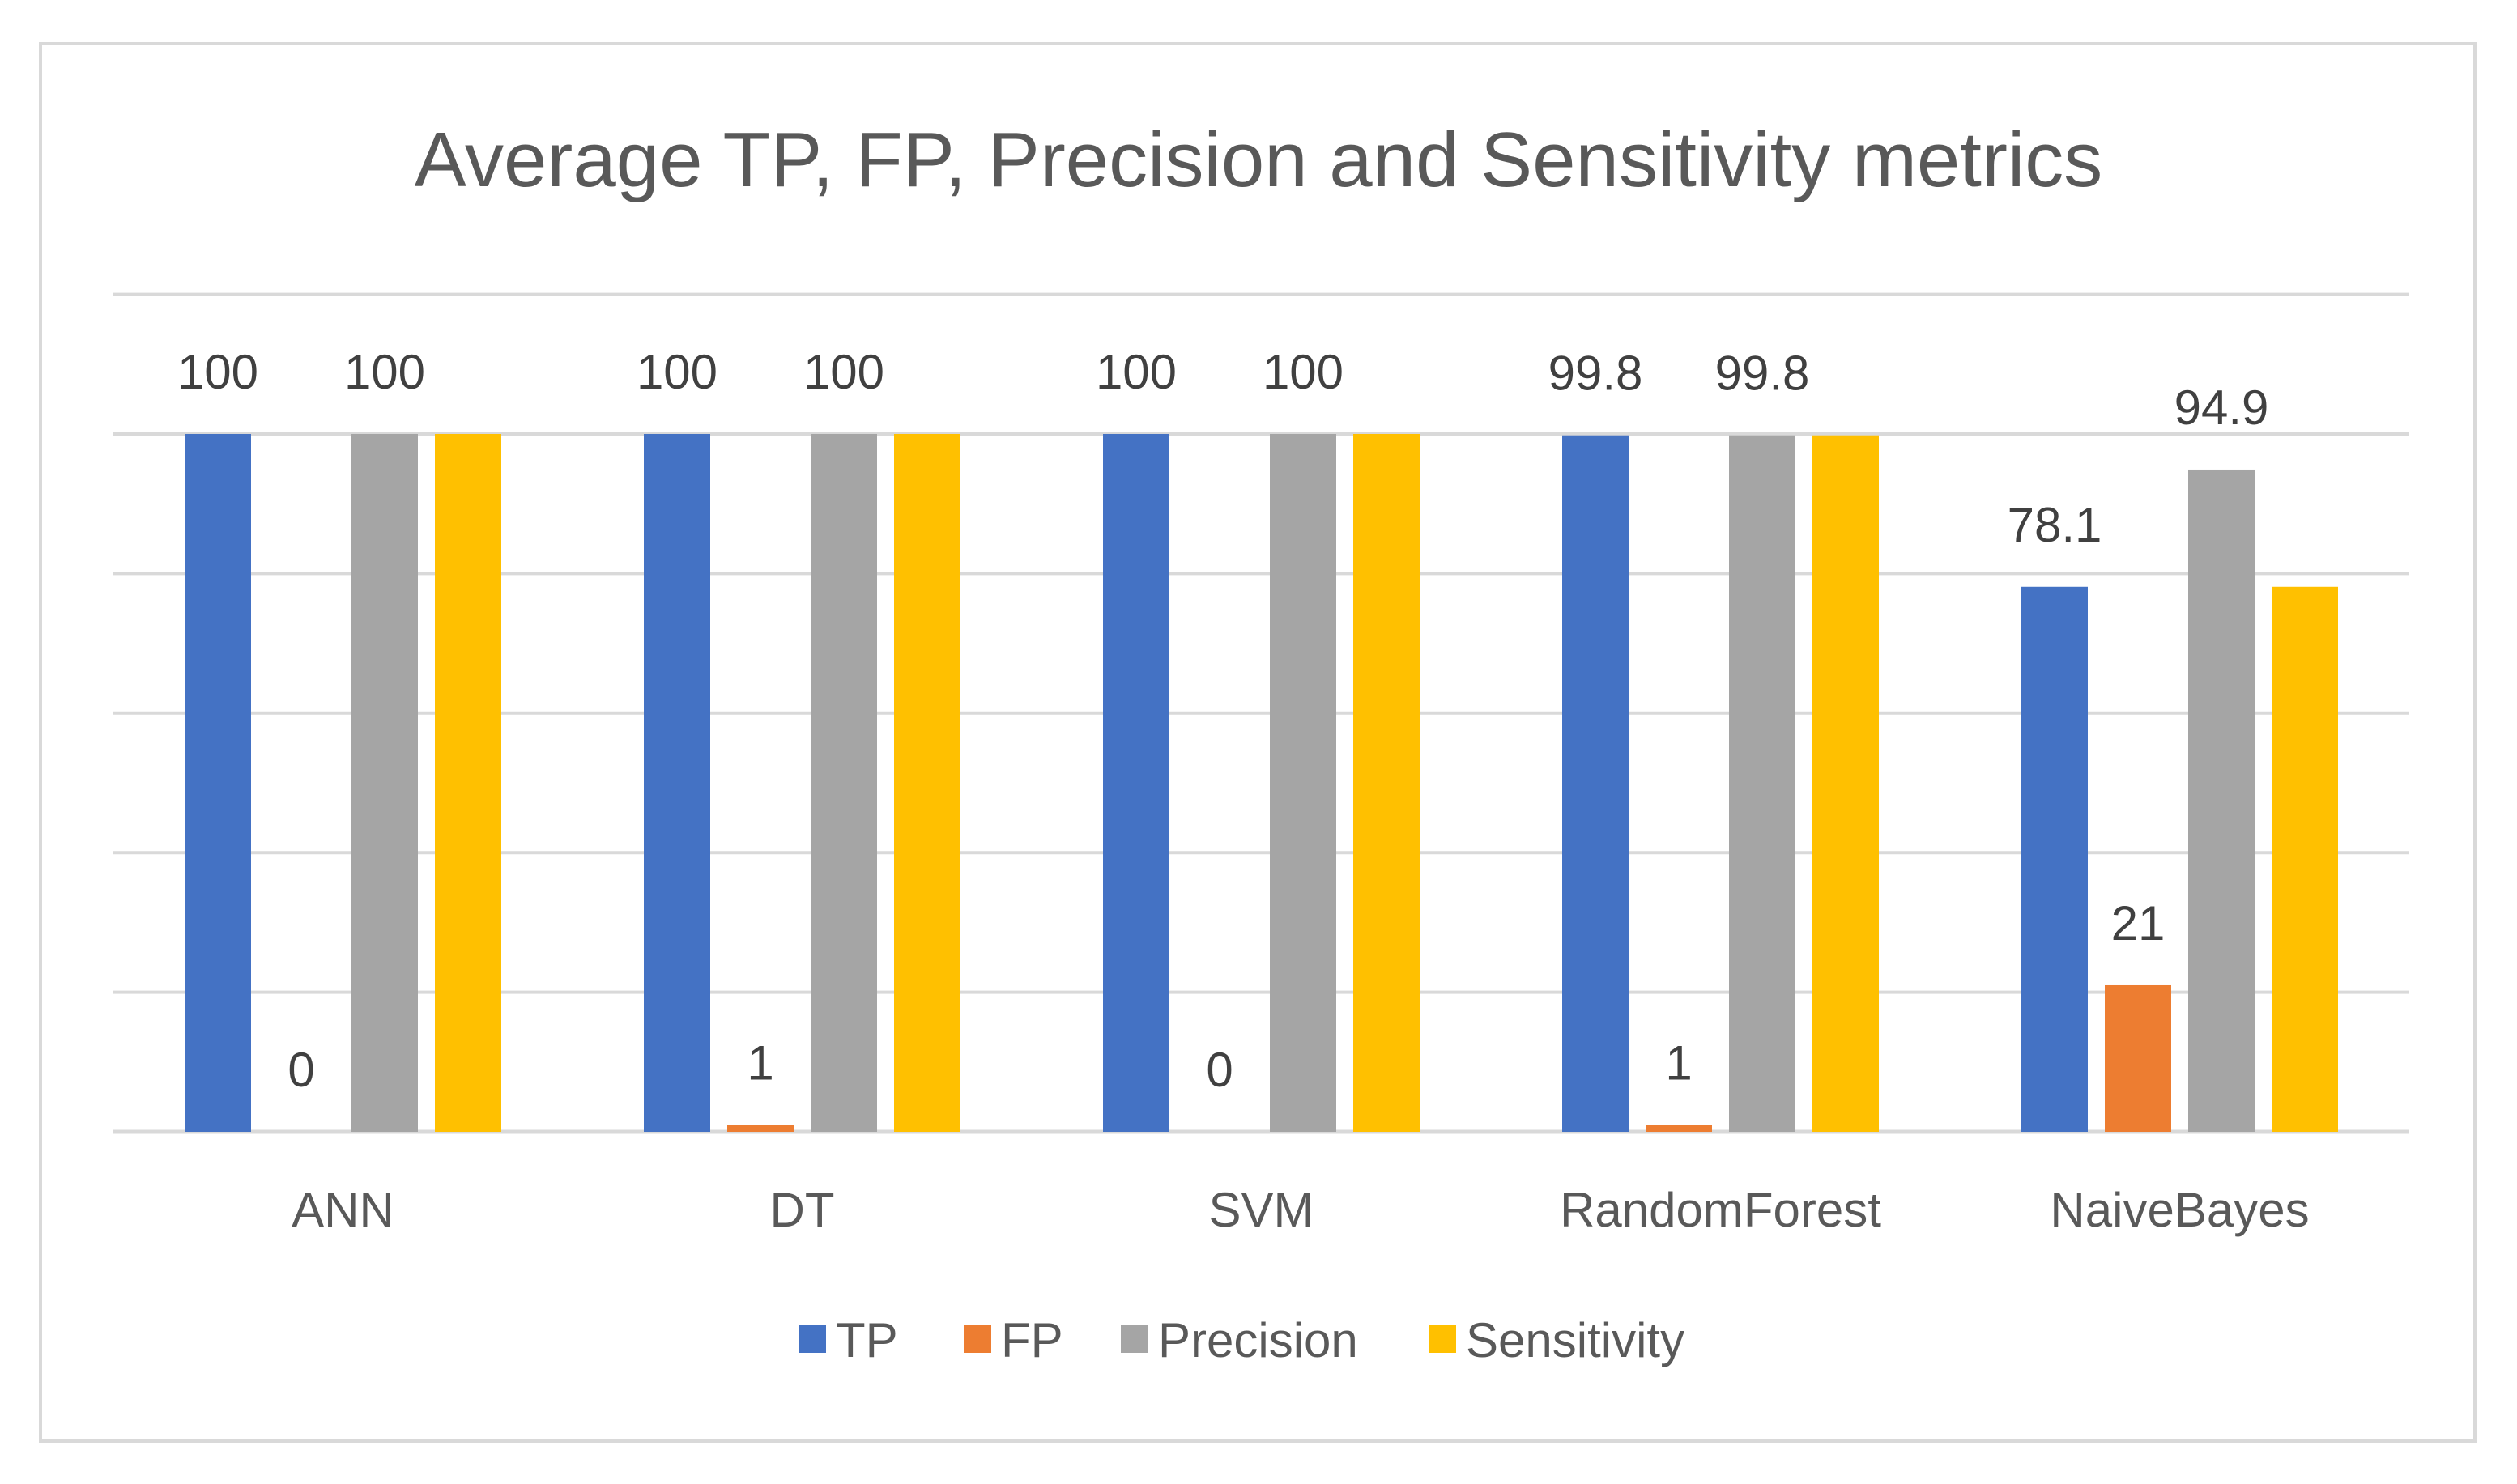 This screenshot has height=1484, width=2517. What do you see at coordinates (2179, 1210) in the screenshot?
I see `category-label: NaiveBayes` at bounding box center [2179, 1210].